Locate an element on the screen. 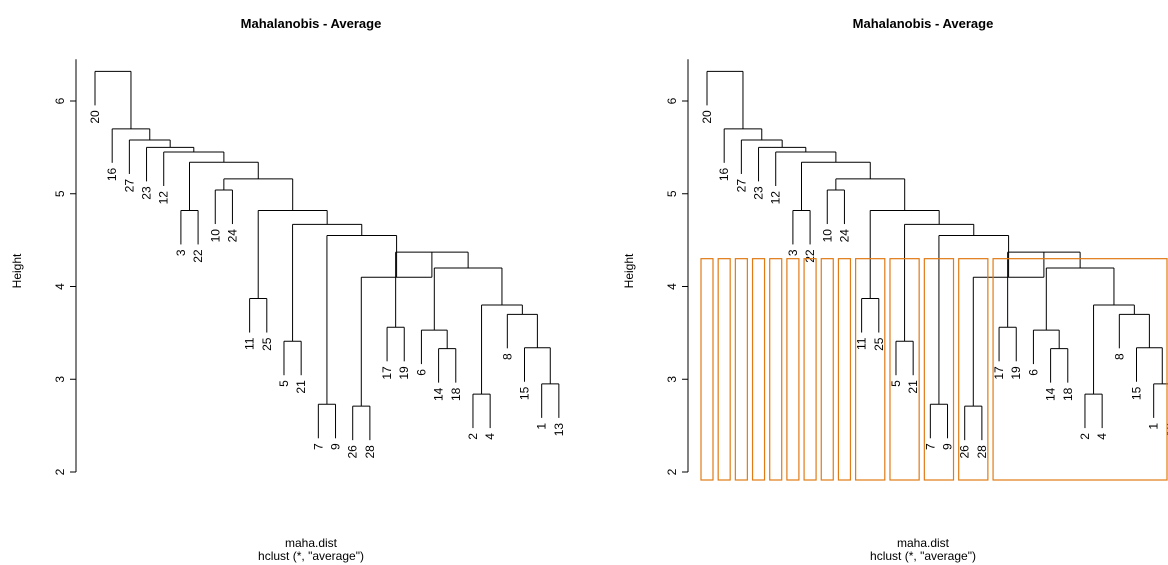 Image resolution: width=1168 pixels, height=565 pixels. left-chart-title: Mahalanobis - Average is located at coordinates (311, 23).